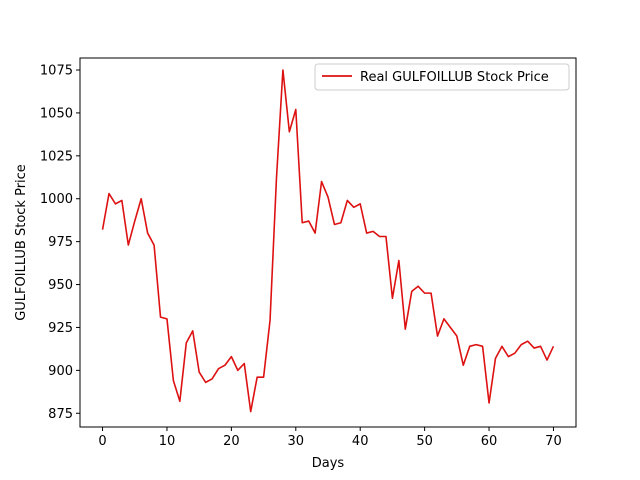  What do you see at coordinates (60, 414) in the screenshot?
I see `y-tick-label: 875` at bounding box center [60, 414].